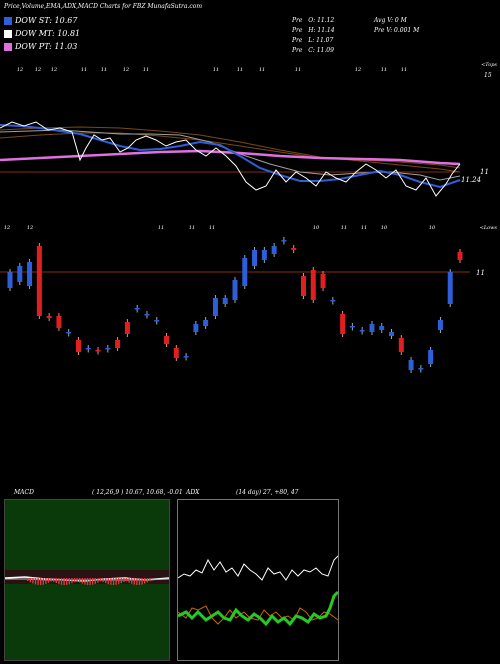 This screenshot has width=500, height=664. What do you see at coordinates (40, 20) in the screenshot?
I see `legend-dow-st: DOW ST: 10.67` at bounding box center [40, 20].